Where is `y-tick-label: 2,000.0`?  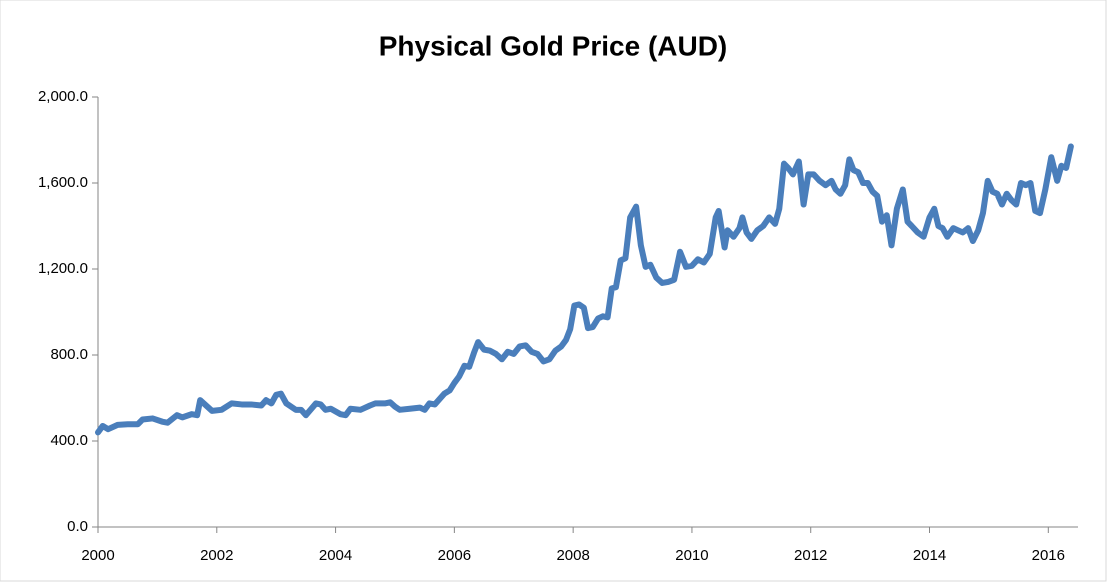 y-tick-label: 2,000.0 is located at coordinates (63, 96).